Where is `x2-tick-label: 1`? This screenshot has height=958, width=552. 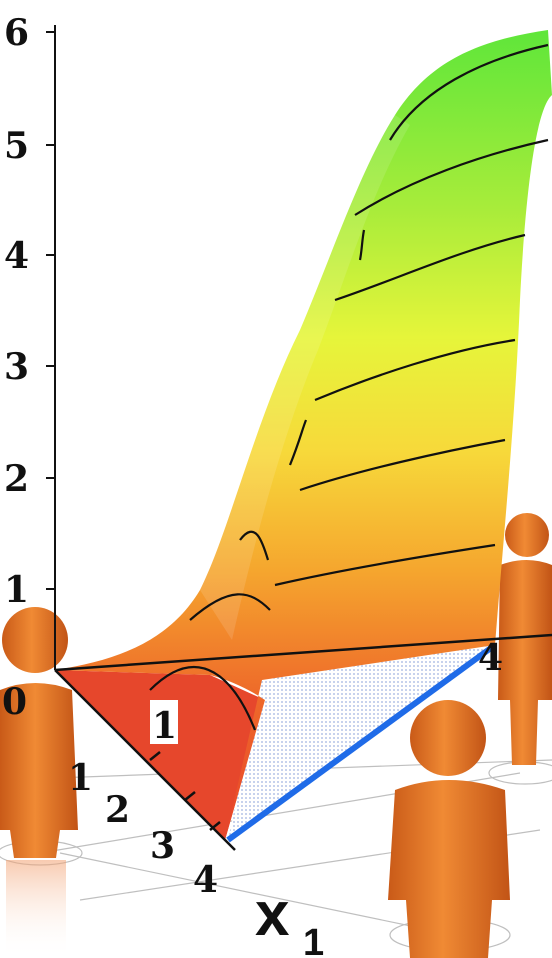
x2-tick-label: 1 is located at coordinates (164, 726).